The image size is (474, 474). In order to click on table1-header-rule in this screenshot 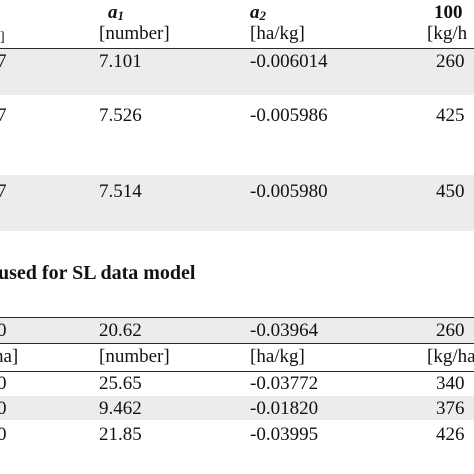, I will do `click(237, 48)`.